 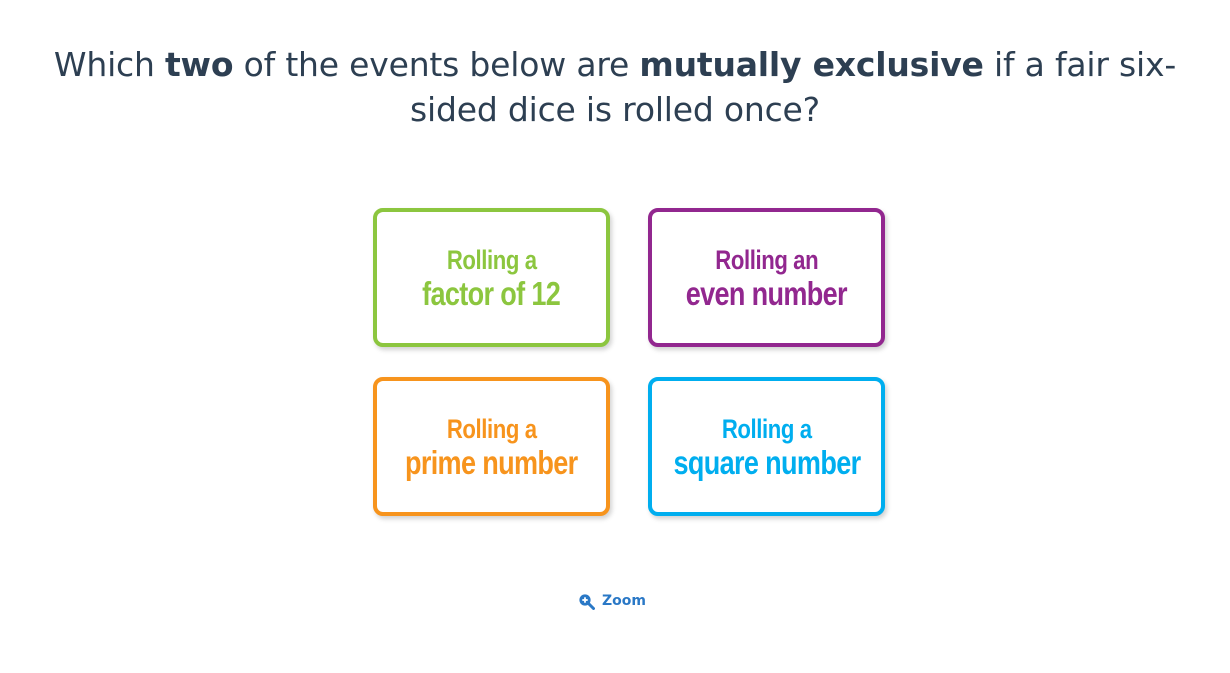 I want to click on card-line-2: square number, so click(x=767, y=462).